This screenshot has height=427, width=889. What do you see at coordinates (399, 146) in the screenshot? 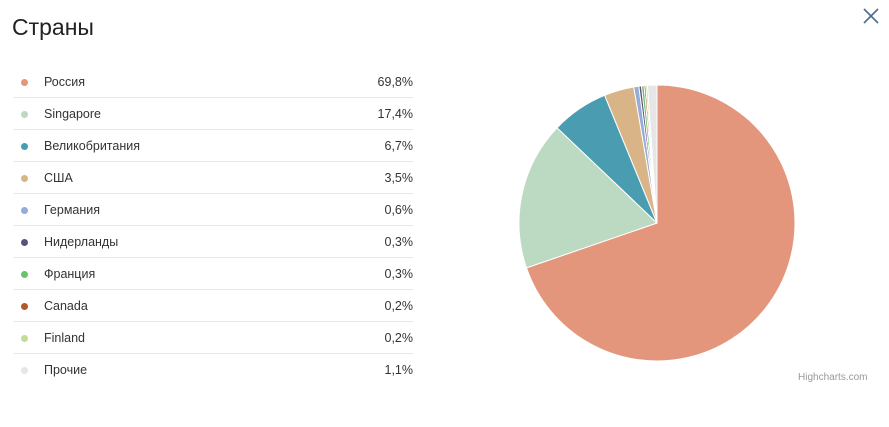
I see `legend-value: 6,7%` at bounding box center [399, 146].